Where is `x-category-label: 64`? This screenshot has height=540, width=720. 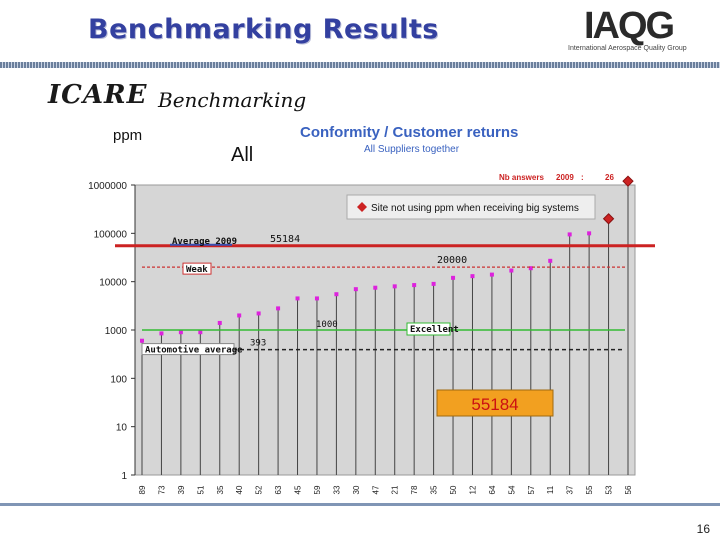
x-category-label: 64 is located at coordinates (492, 489).